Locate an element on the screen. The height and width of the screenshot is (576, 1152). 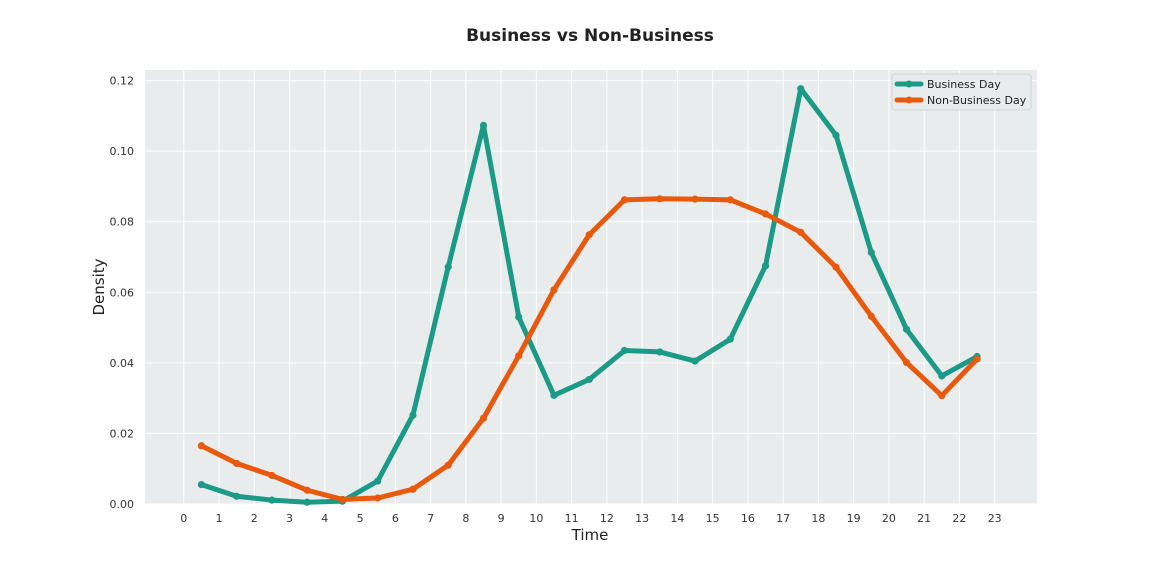
y-tick-label: 0.04 is located at coordinates (122, 363).